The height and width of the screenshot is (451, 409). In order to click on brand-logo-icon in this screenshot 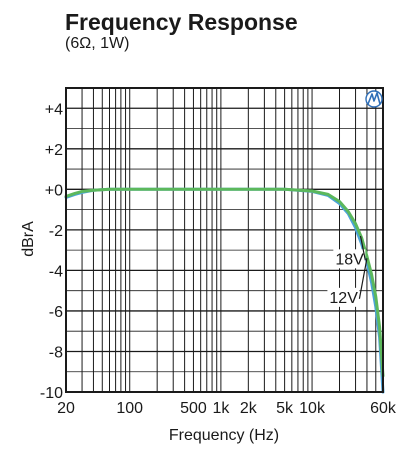, I will do `click(374, 99)`.